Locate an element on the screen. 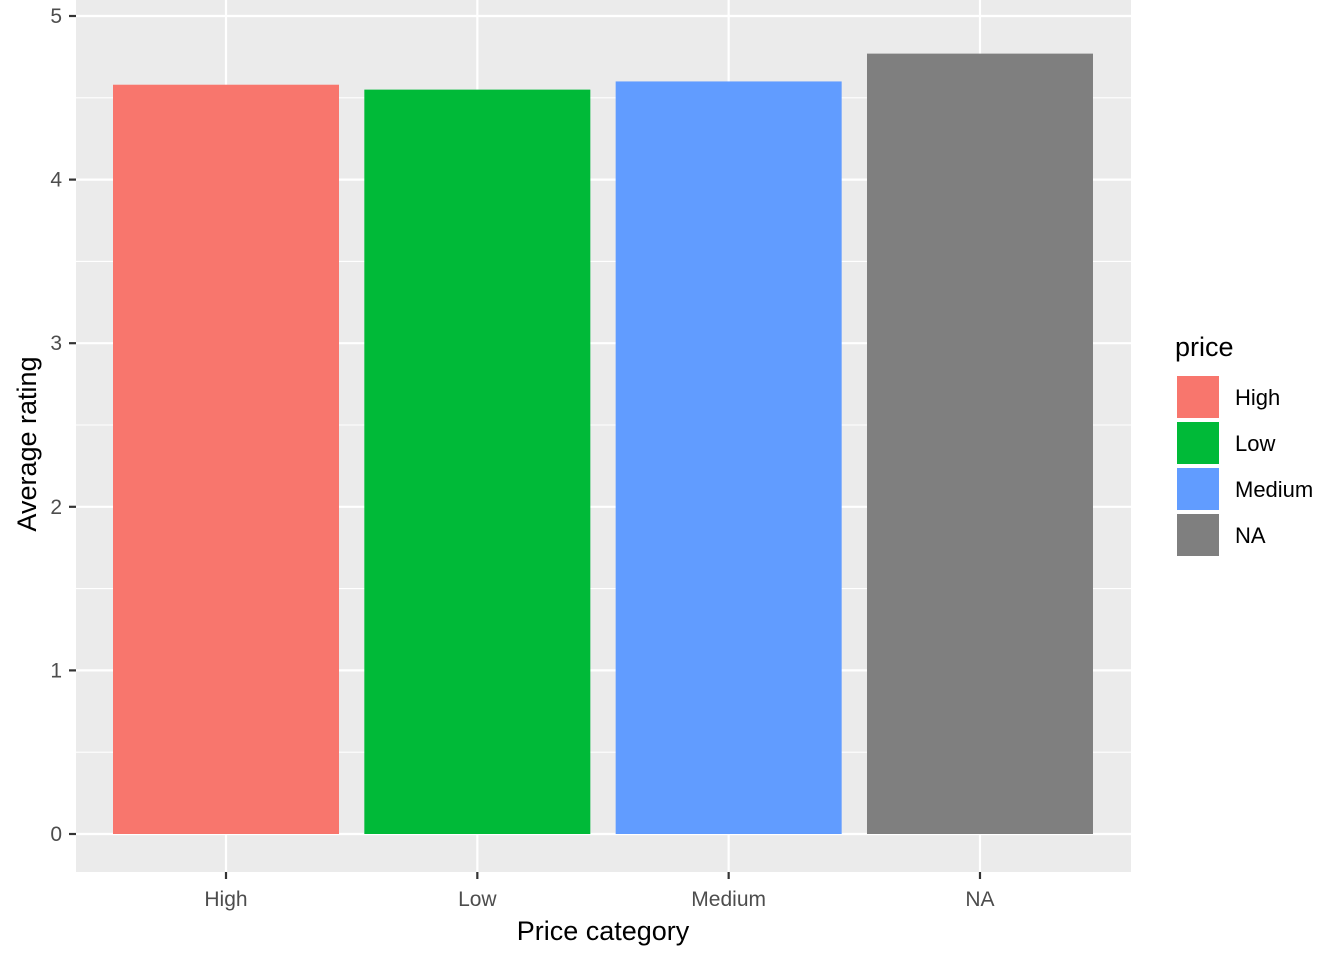  legend-label-low: Low is located at coordinates (1255, 443).